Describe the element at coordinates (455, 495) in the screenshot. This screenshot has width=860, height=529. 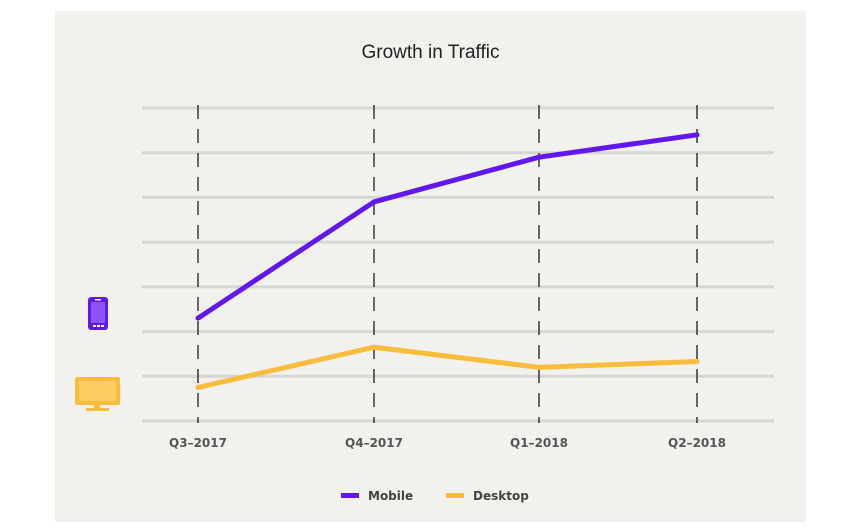
I see `legend-swatch-desktop` at that location.